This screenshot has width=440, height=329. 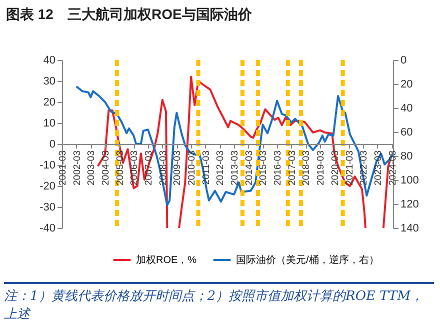 I want to click on x-tick-label: 2020-03, so click(x=335, y=168).